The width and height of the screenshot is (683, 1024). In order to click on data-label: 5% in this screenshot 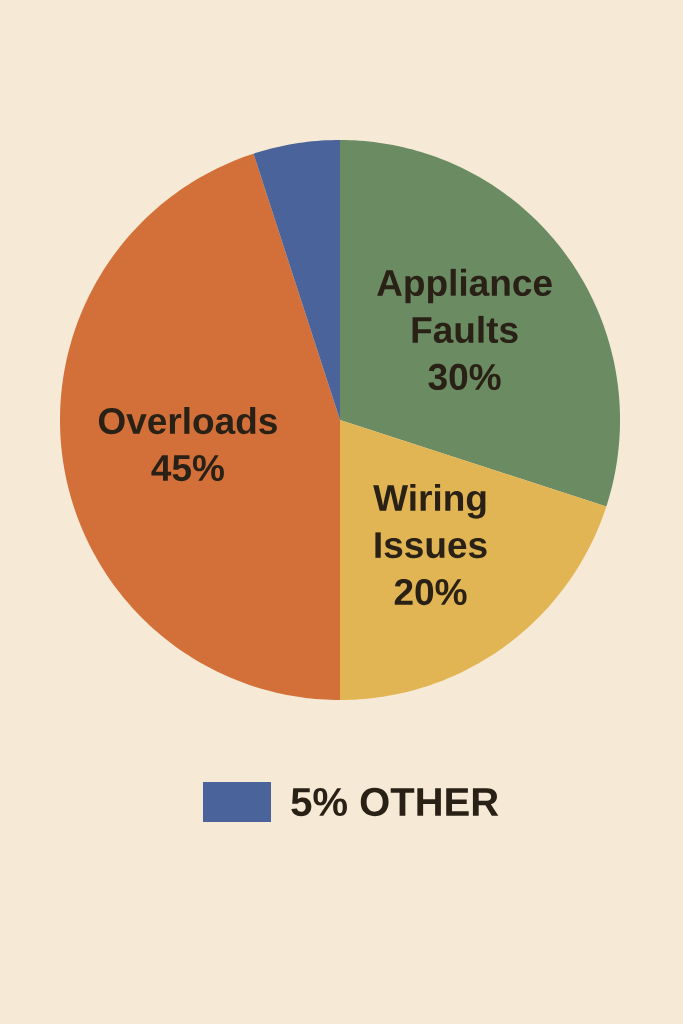, I will do `click(319, 802)`.